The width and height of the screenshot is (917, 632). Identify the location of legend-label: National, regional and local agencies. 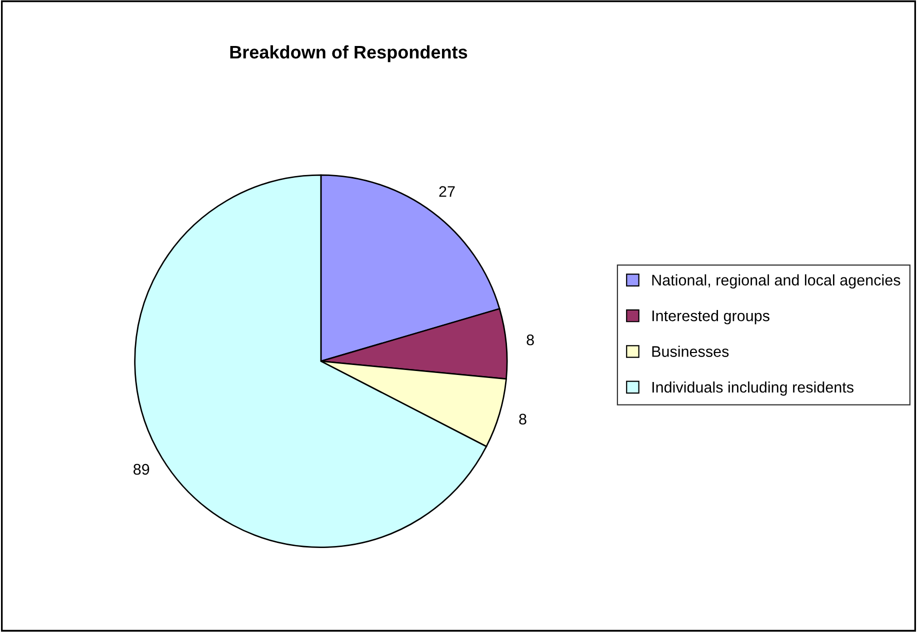
(776, 281).